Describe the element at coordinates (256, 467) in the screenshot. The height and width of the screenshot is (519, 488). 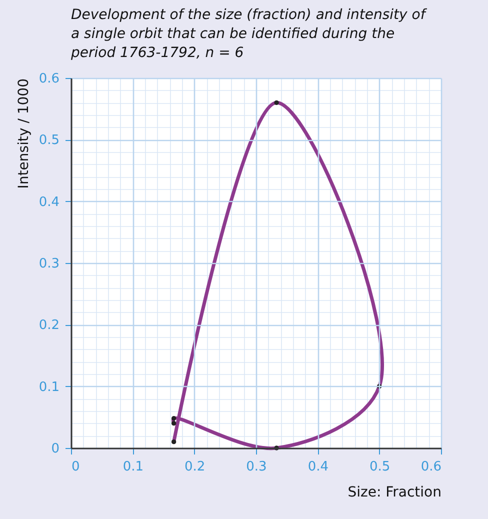
I see `x-tick-label: 0.3` at that location.